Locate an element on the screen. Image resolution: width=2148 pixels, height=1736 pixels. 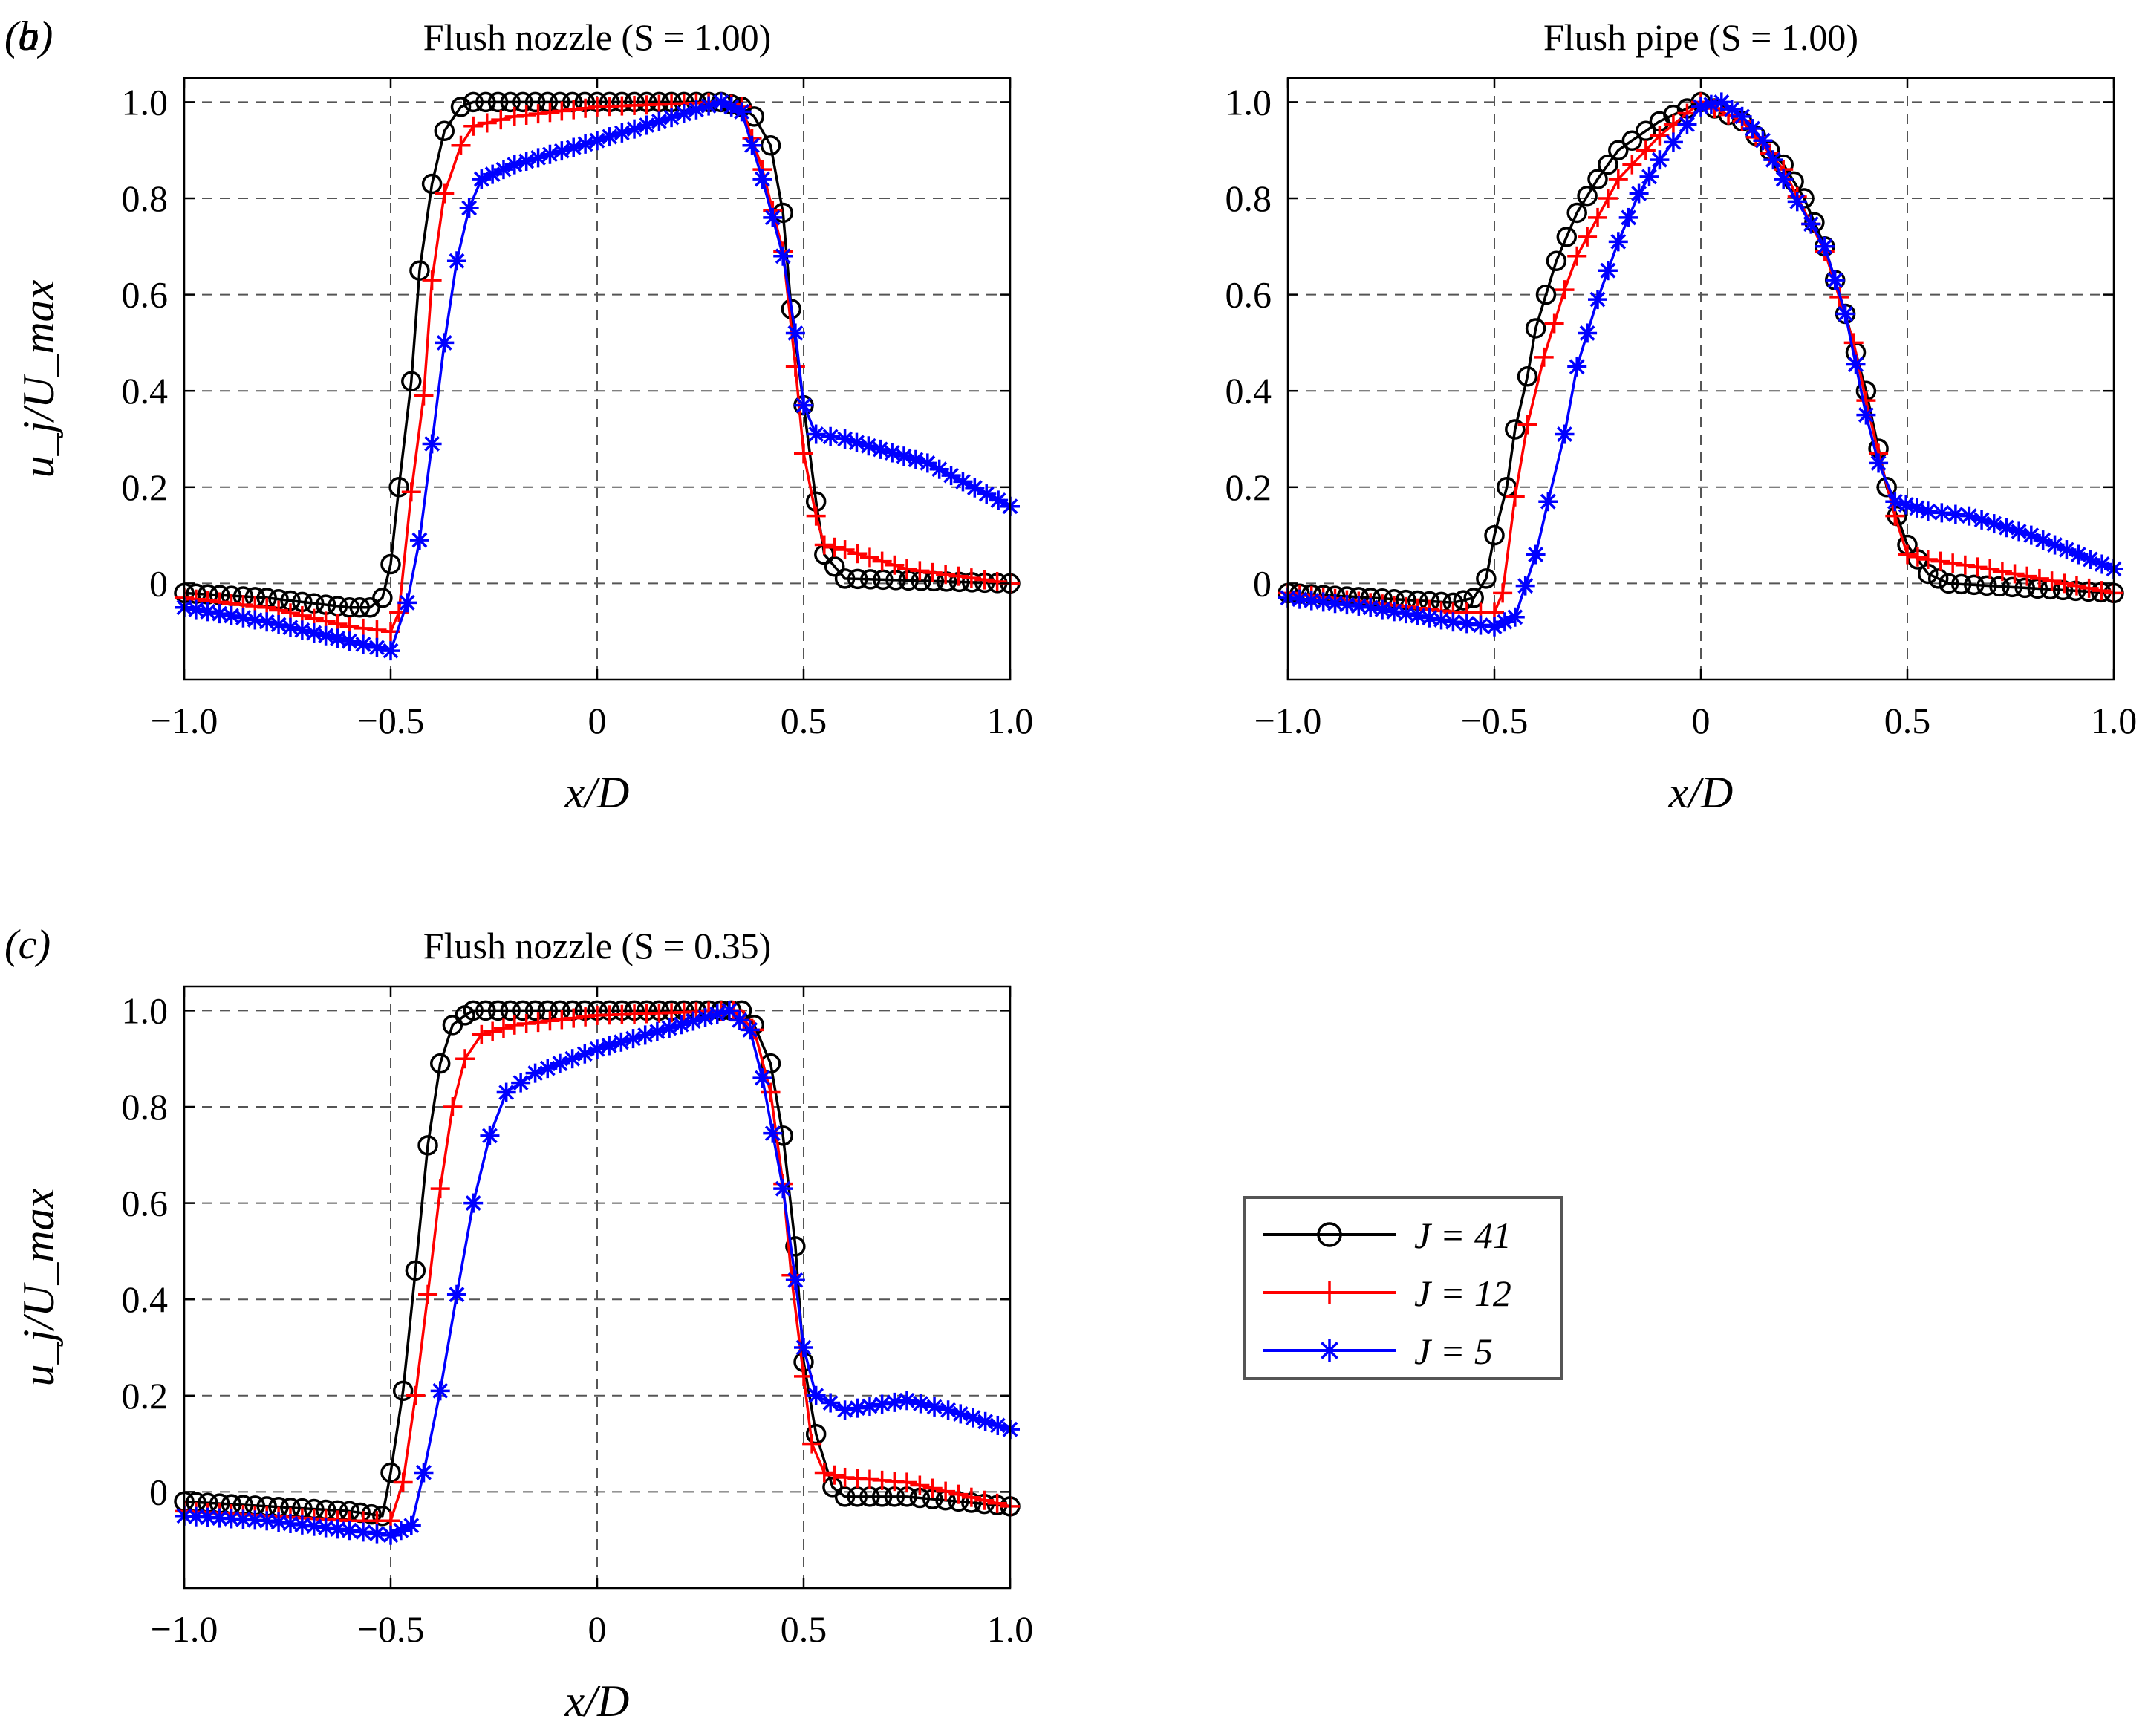
legend-label: J = 12 is located at coordinates (1462, 1293).